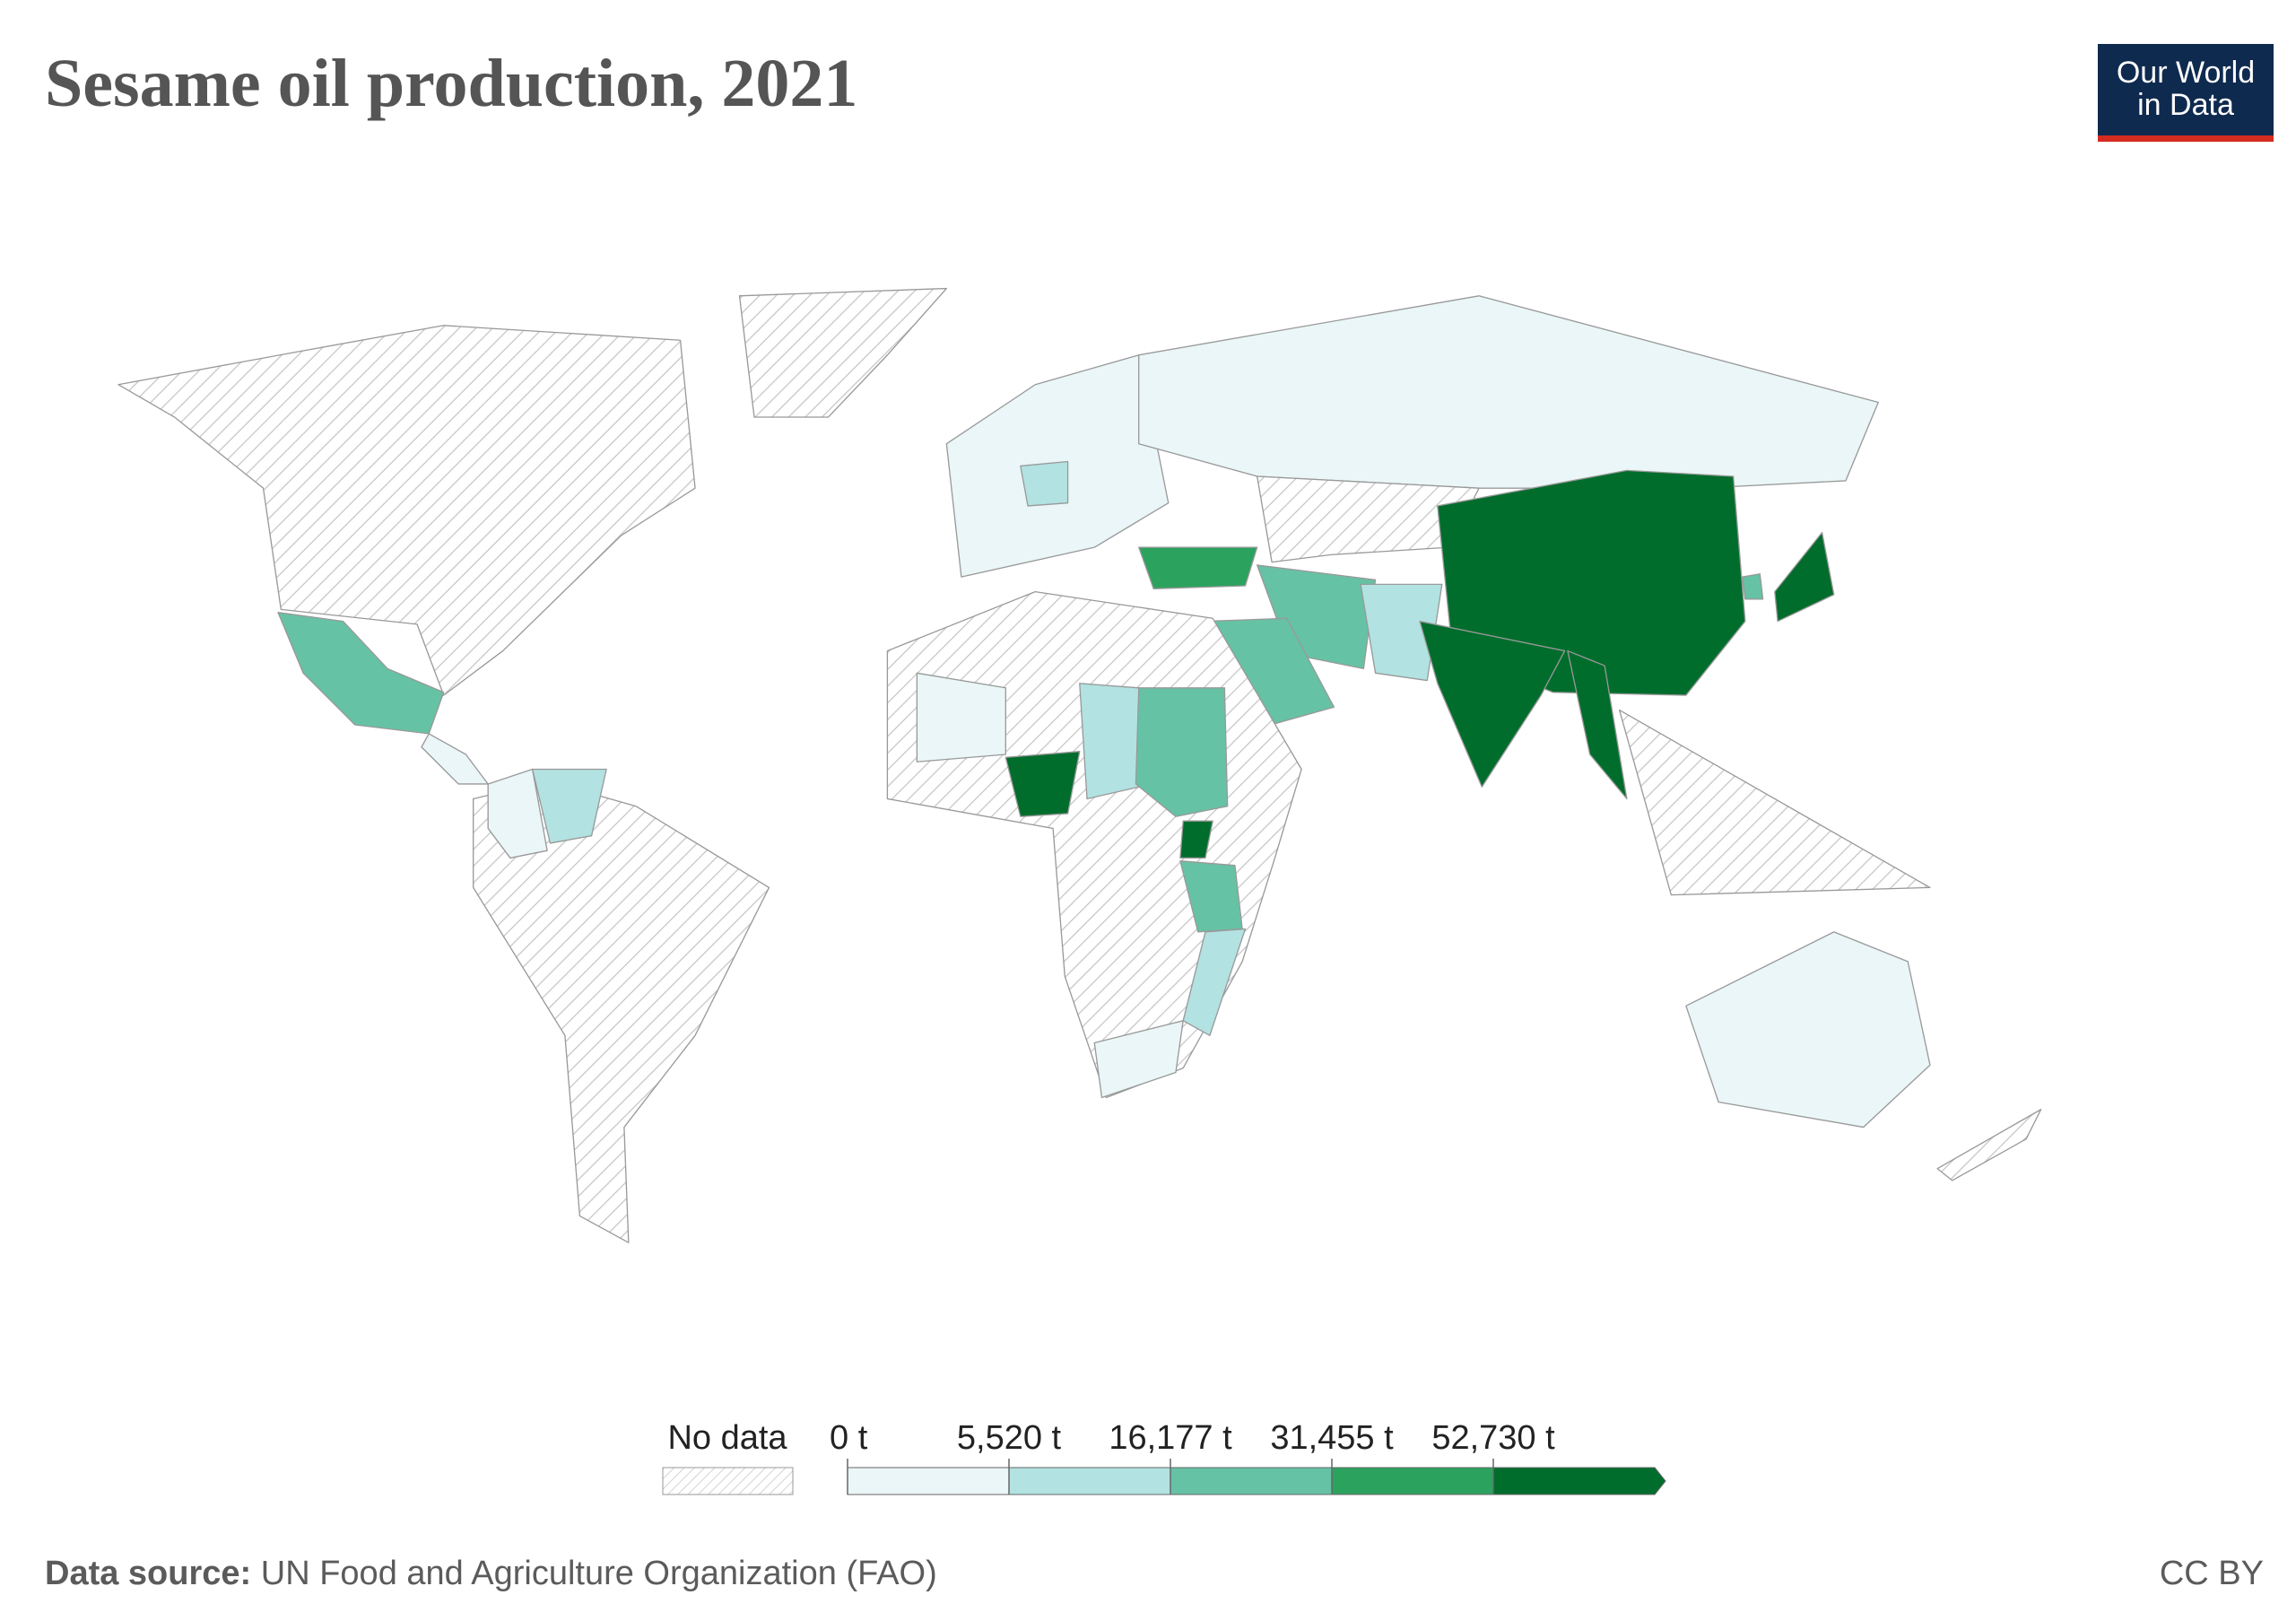 Image resolution: width=2296 pixels, height=1621 pixels. Describe the element at coordinates (621, 1011) in the screenshot. I see `south-america` at that location.